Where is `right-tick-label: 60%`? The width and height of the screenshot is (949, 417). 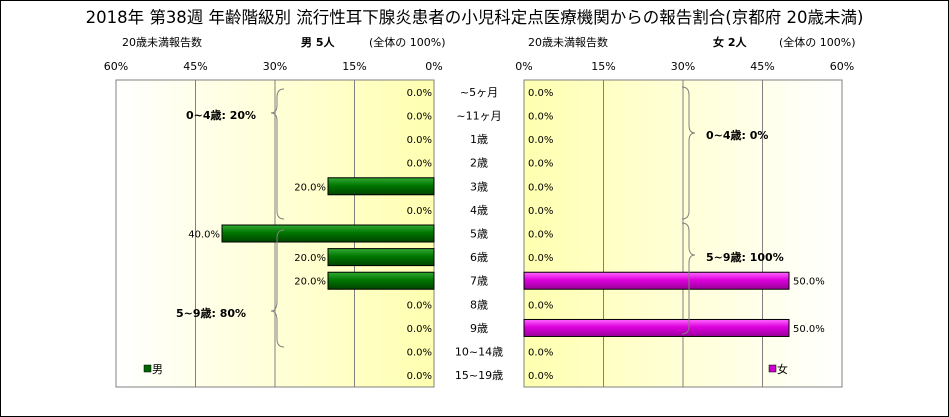 right-tick-label: 60% is located at coordinates (842, 66).